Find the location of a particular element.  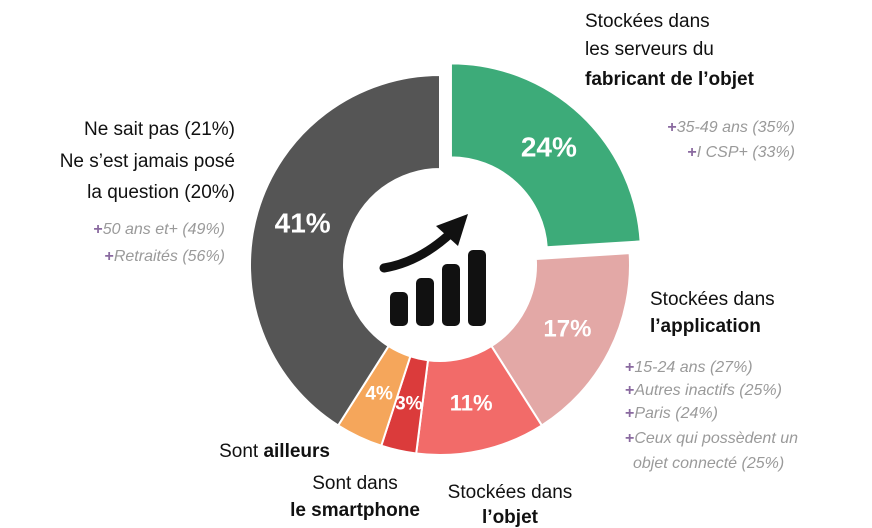

note-text: Autres inactifs (25%) is located at coordinates (707, 390).